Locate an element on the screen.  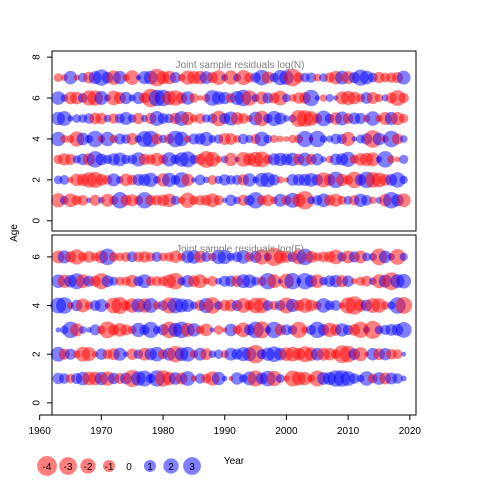
x-tick-label: 1990 is located at coordinates (225, 431).